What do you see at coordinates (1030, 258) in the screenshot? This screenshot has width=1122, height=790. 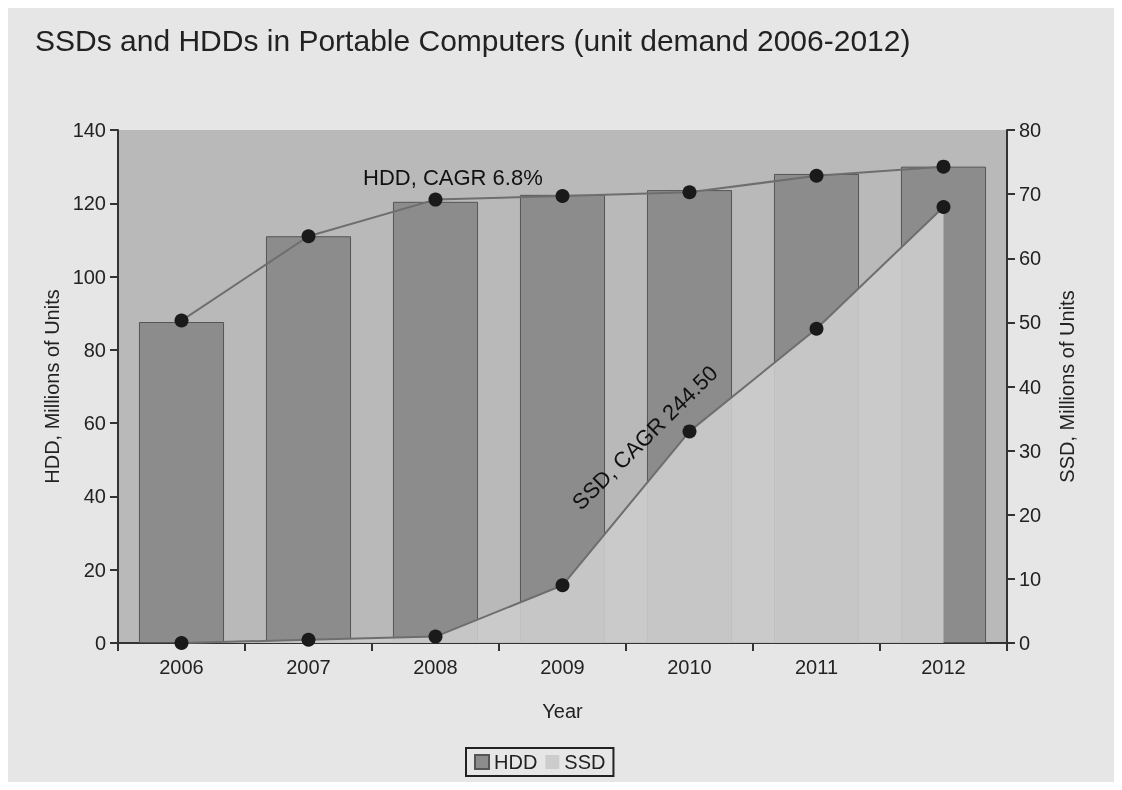 I see `y2-tick-label: 60` at bounding box center [1030, 258].